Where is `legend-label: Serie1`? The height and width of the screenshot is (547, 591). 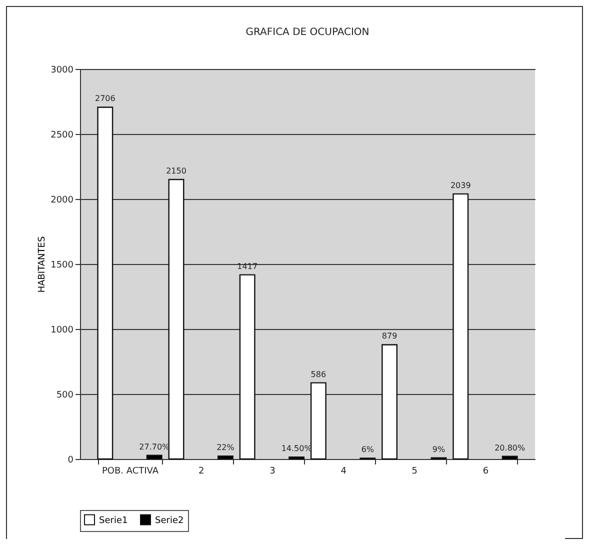 legend-label: Serie1 is located at coordinates (113, 521).